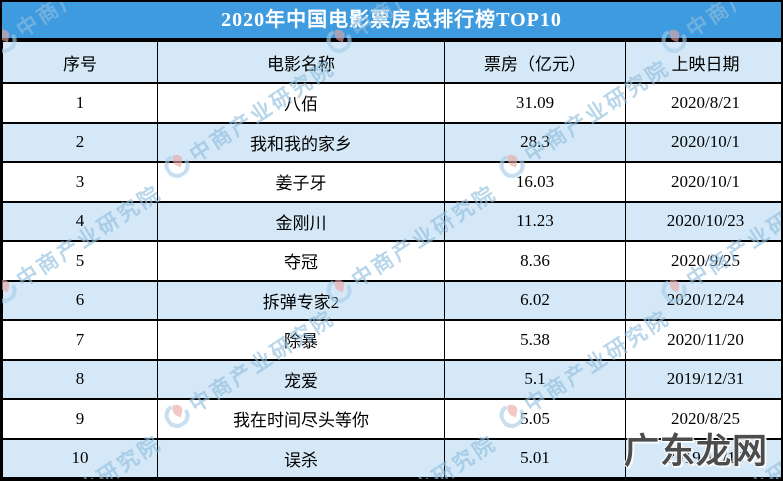 The height and width of the screenshot is (481, 783). Describe the element at coordinates (703, 221) in the screenshot. I see `table-cell-release-date: 2020/10/23` at that location.